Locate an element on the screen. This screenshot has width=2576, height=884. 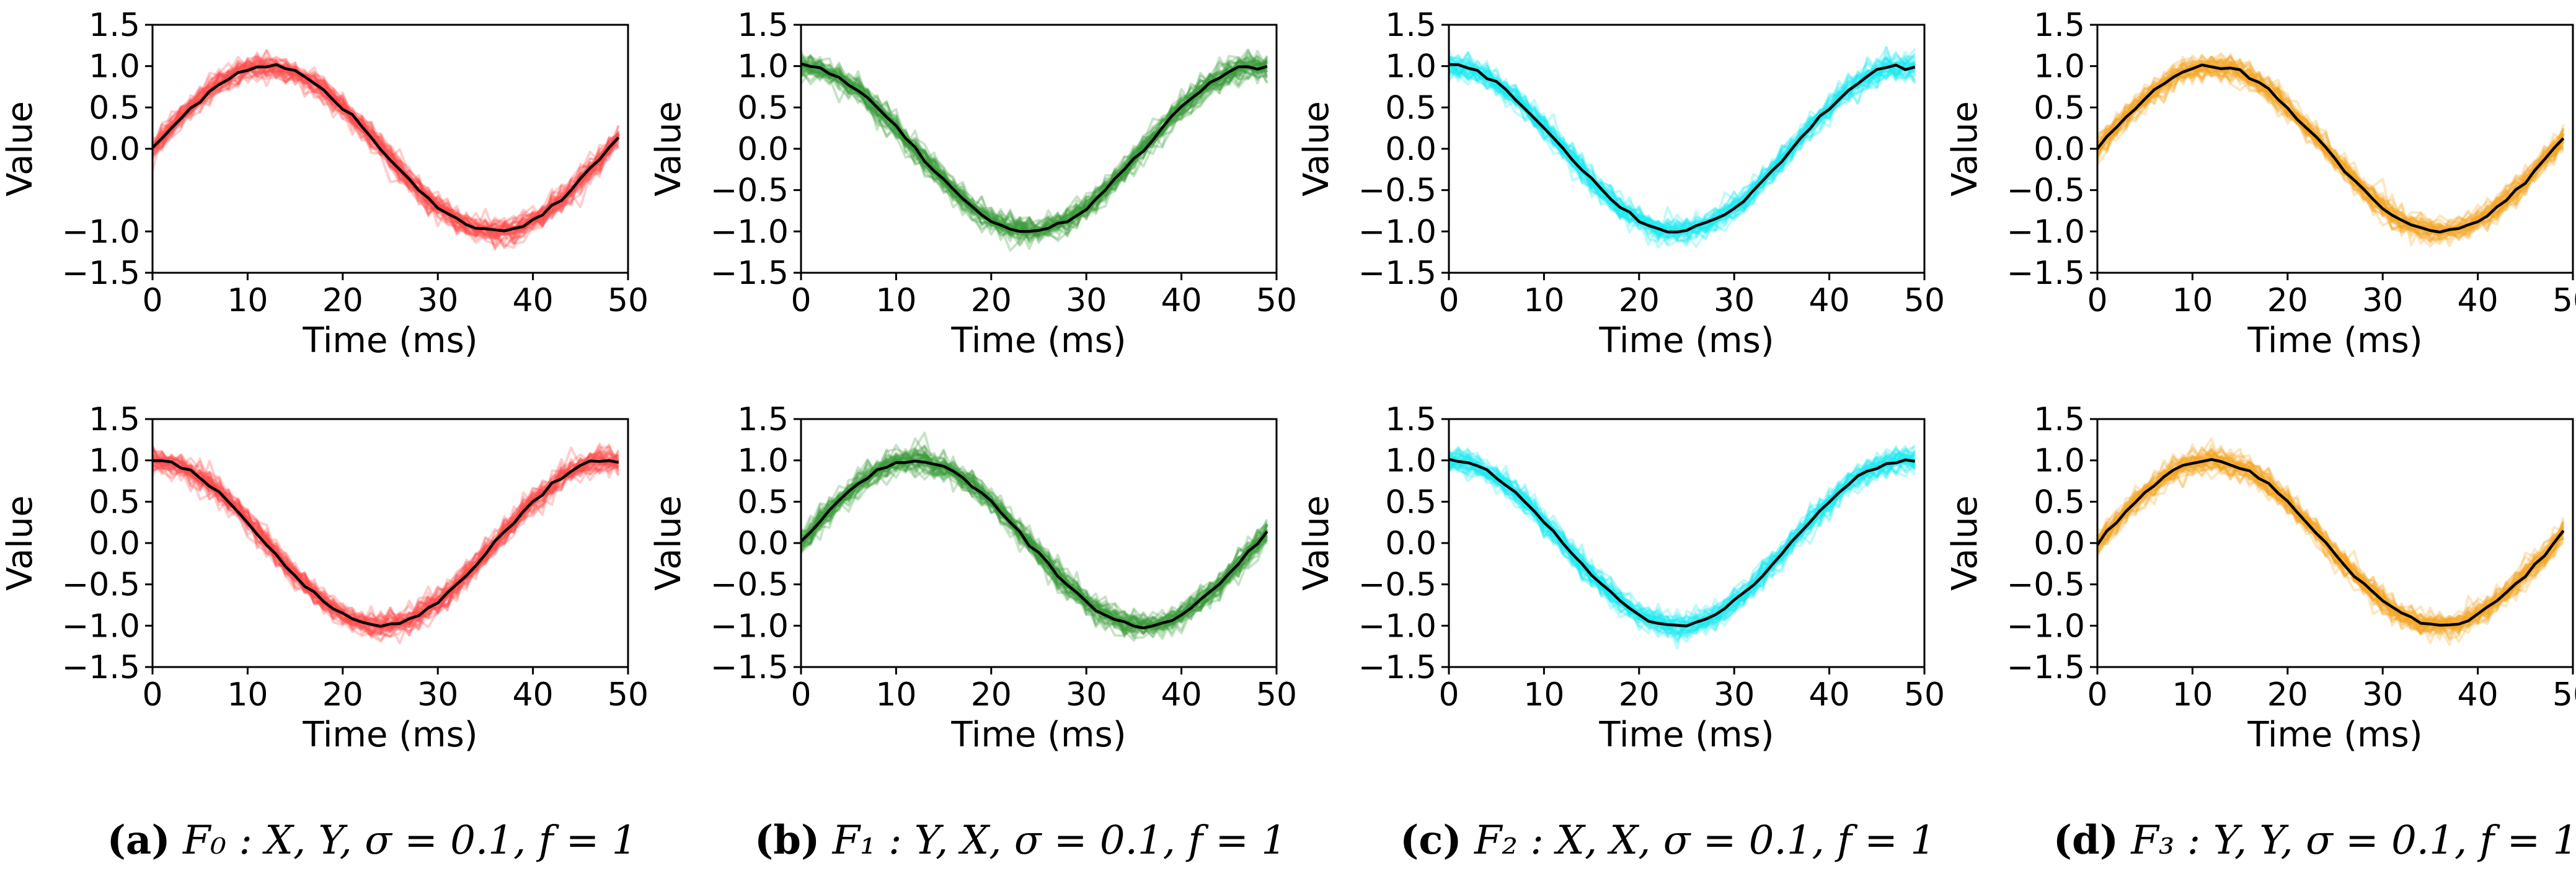
mean-line is located at coordinates (1682, 542).